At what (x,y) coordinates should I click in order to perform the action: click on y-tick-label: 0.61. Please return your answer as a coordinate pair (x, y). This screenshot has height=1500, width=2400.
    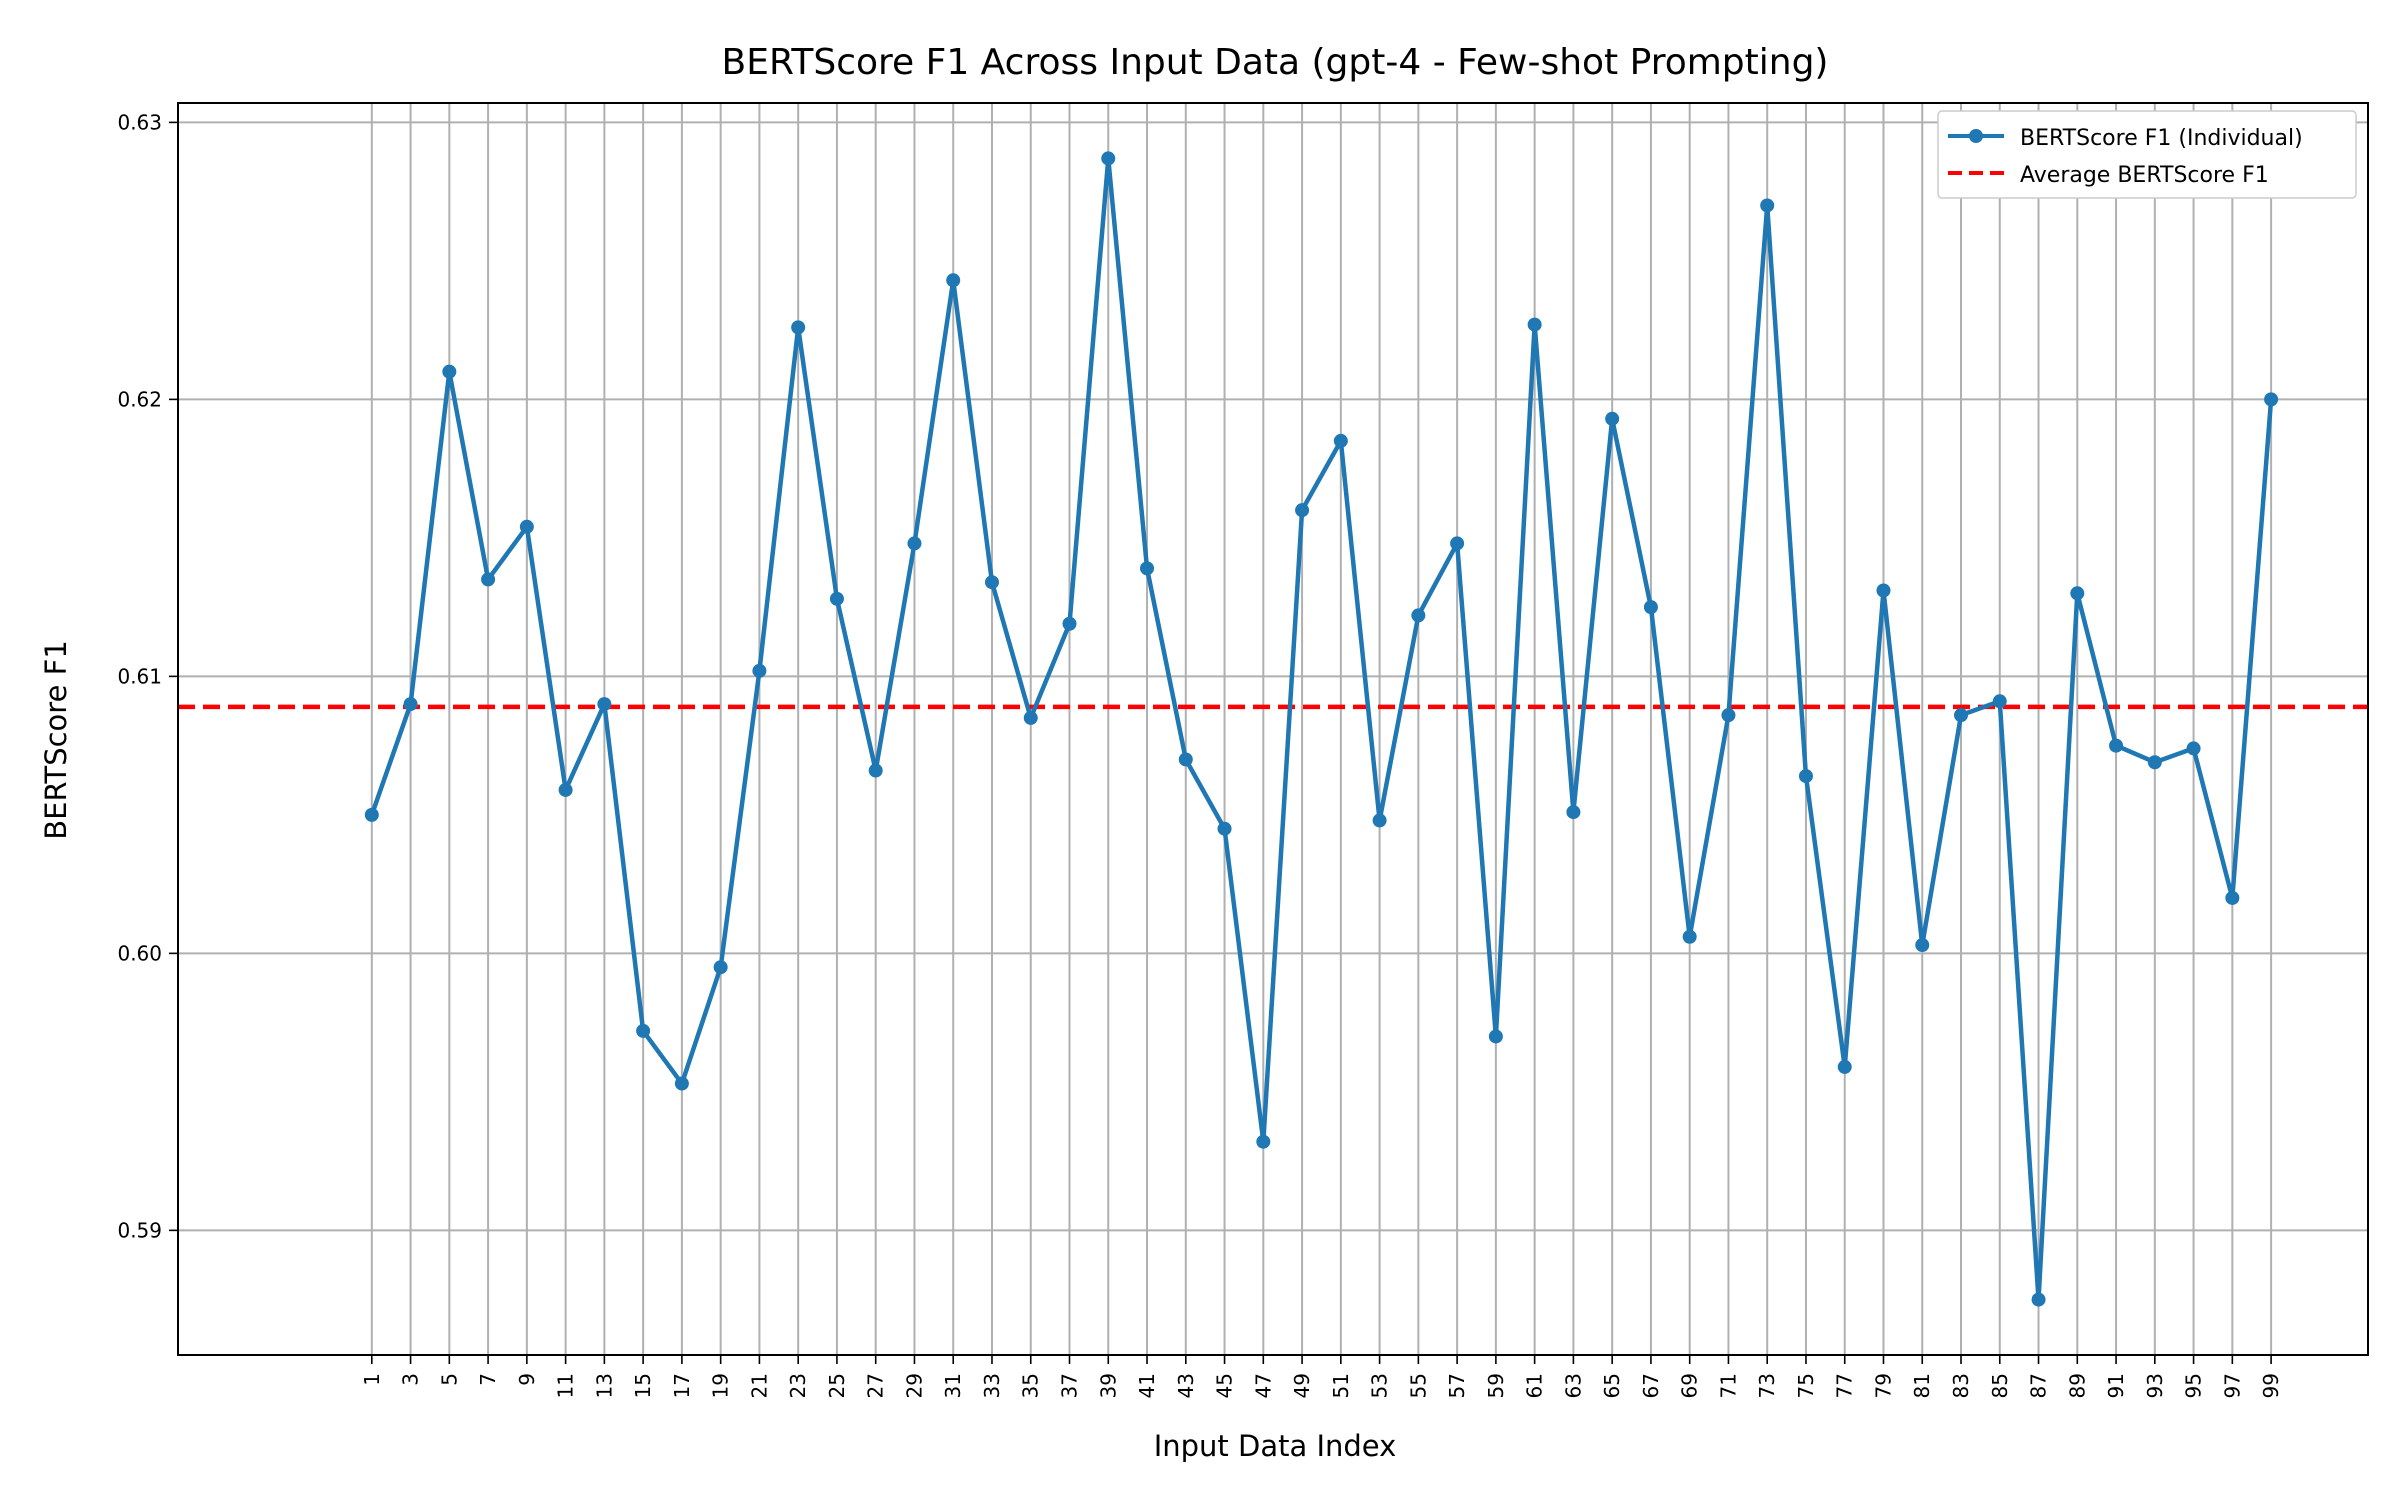
    Looking at the image, I should click on (139, 676).